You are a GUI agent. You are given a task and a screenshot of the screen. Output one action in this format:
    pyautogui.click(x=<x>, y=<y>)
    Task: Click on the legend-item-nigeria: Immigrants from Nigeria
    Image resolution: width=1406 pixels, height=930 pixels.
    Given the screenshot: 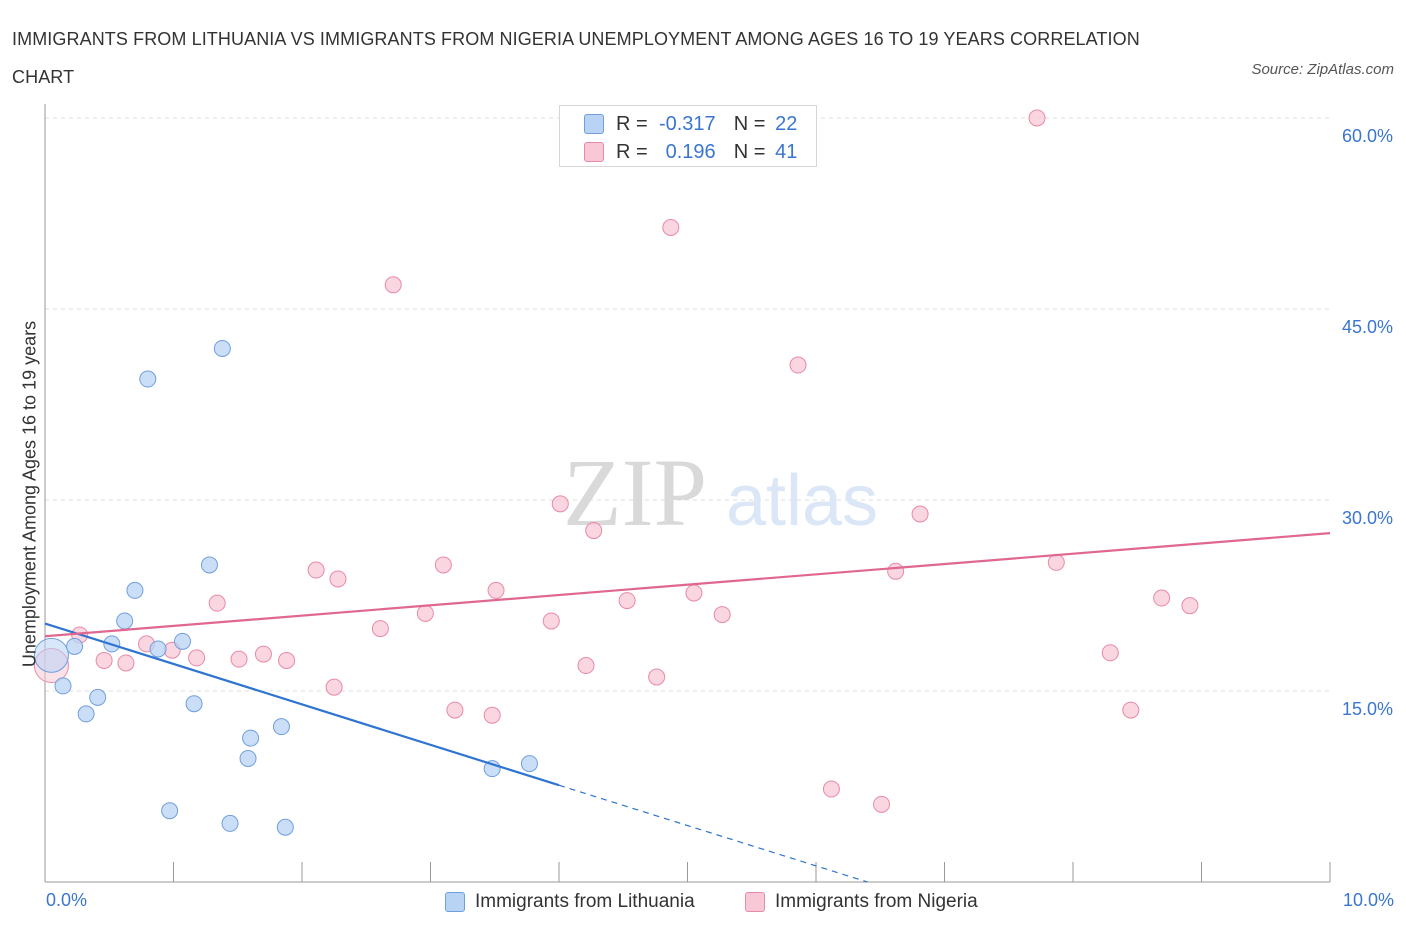 What is the action you would take?
    pyautogui.click(x=861, y=902)
    